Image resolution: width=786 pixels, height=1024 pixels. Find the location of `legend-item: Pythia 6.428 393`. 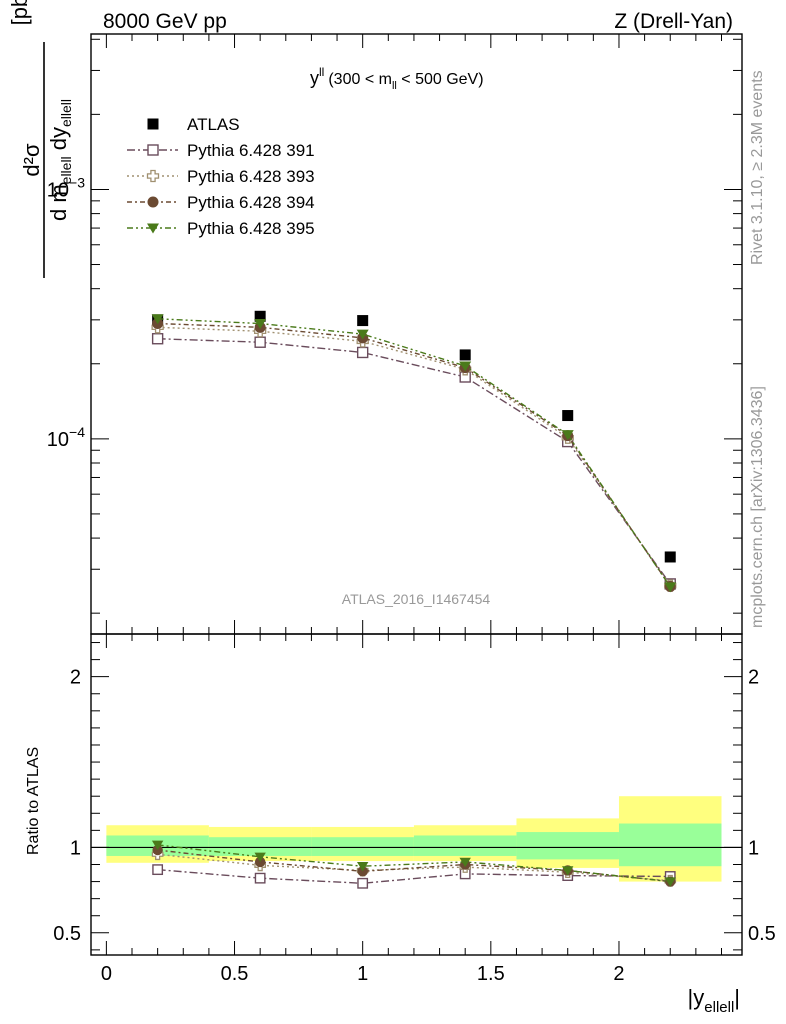

legend-item: Pythia 6.428 393 is located at coordinates (221, 176).